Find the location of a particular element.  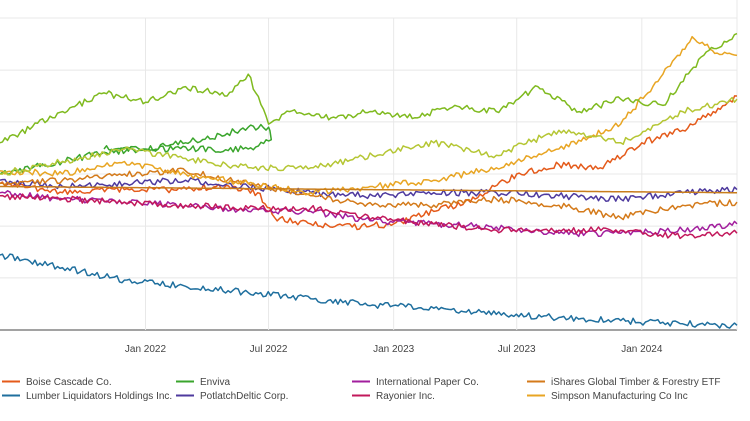

legend-item: Lumber Liquidators Holdings Inc. is located at coordinates (87, 396).